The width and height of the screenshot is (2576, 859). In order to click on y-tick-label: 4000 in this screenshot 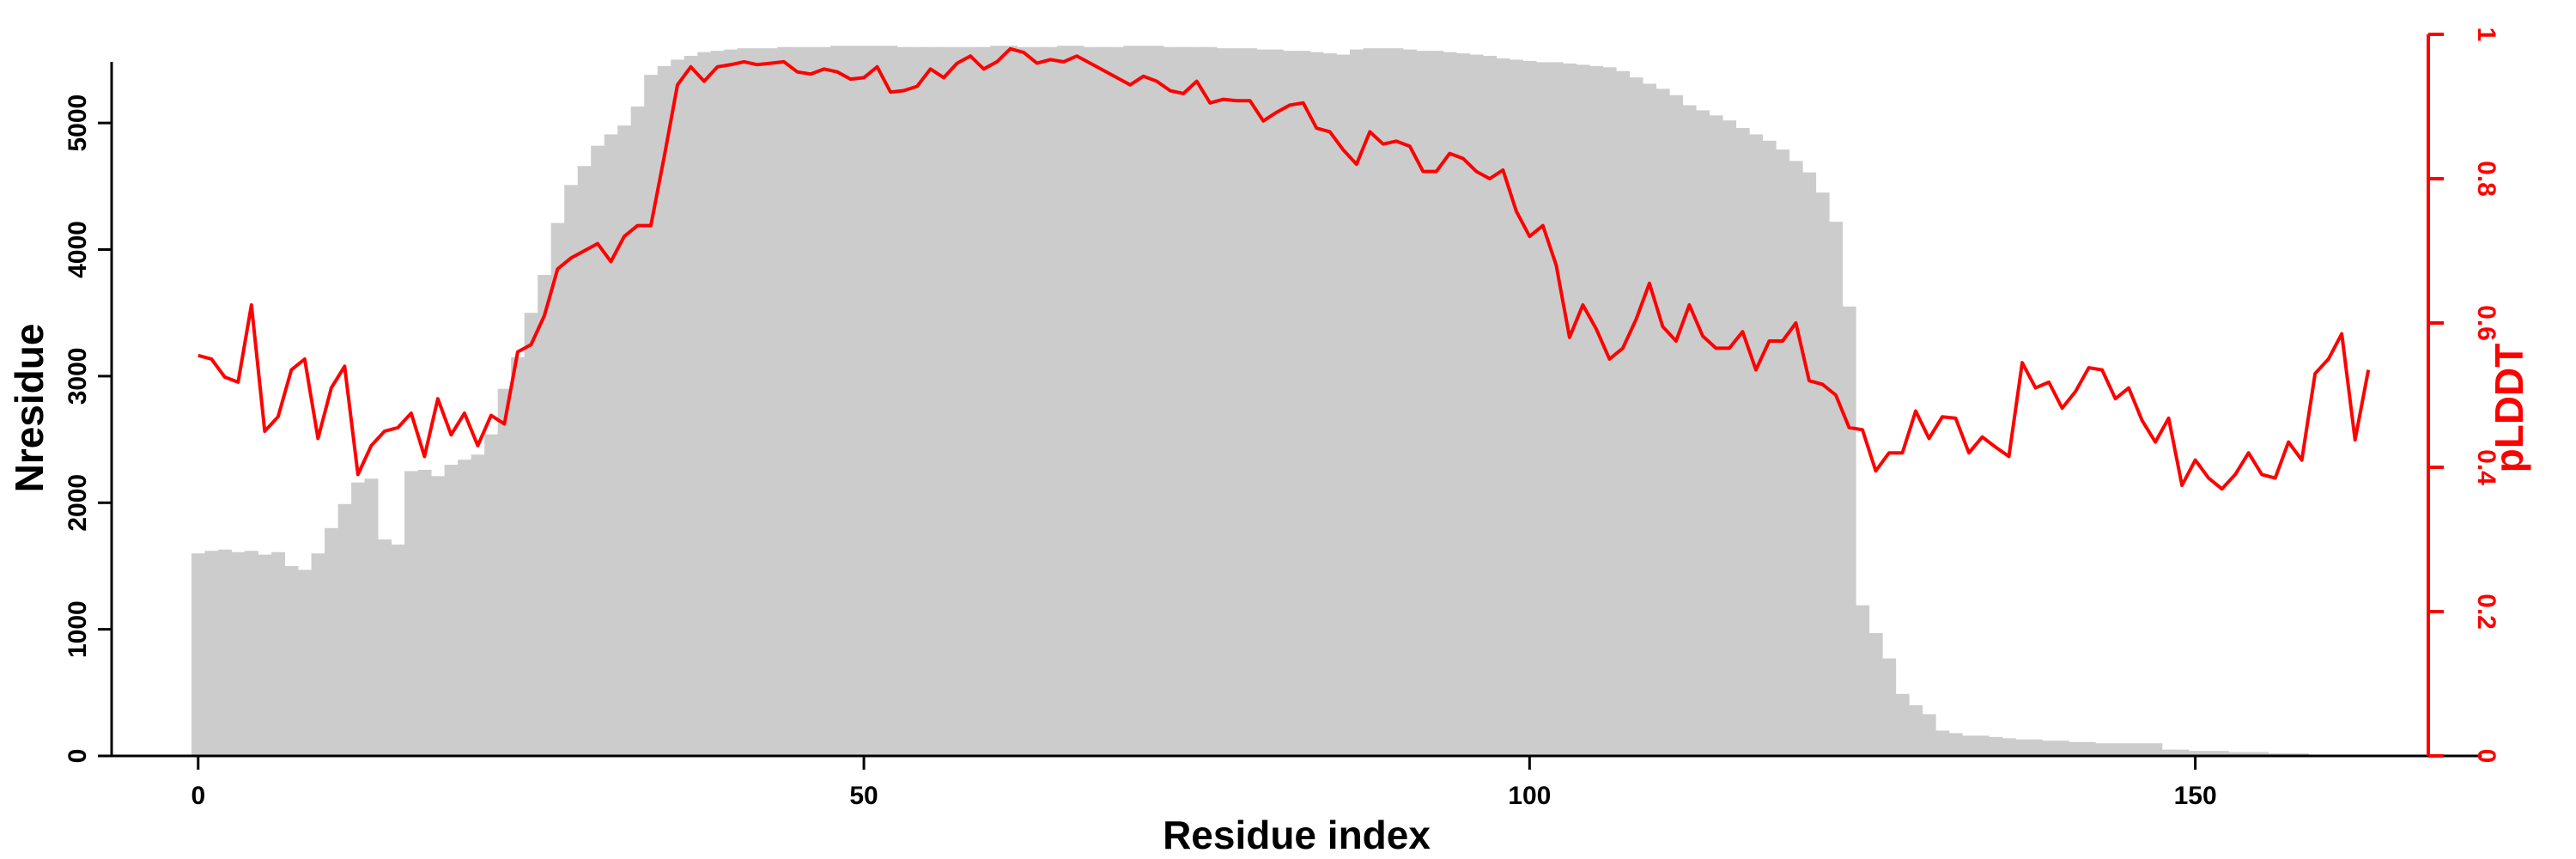, I will do `click(78, 249)`.